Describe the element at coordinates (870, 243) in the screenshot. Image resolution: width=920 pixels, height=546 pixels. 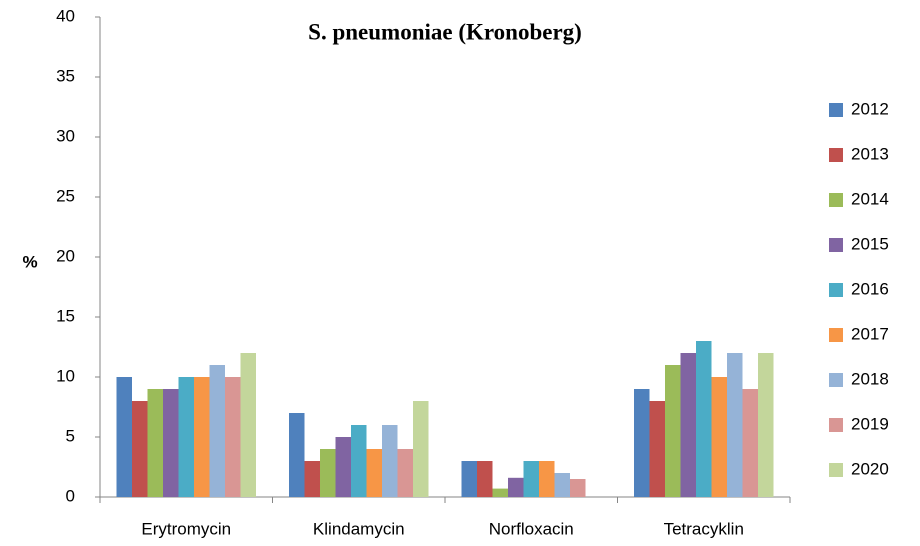
I see `legend-label: 2015` at that location.